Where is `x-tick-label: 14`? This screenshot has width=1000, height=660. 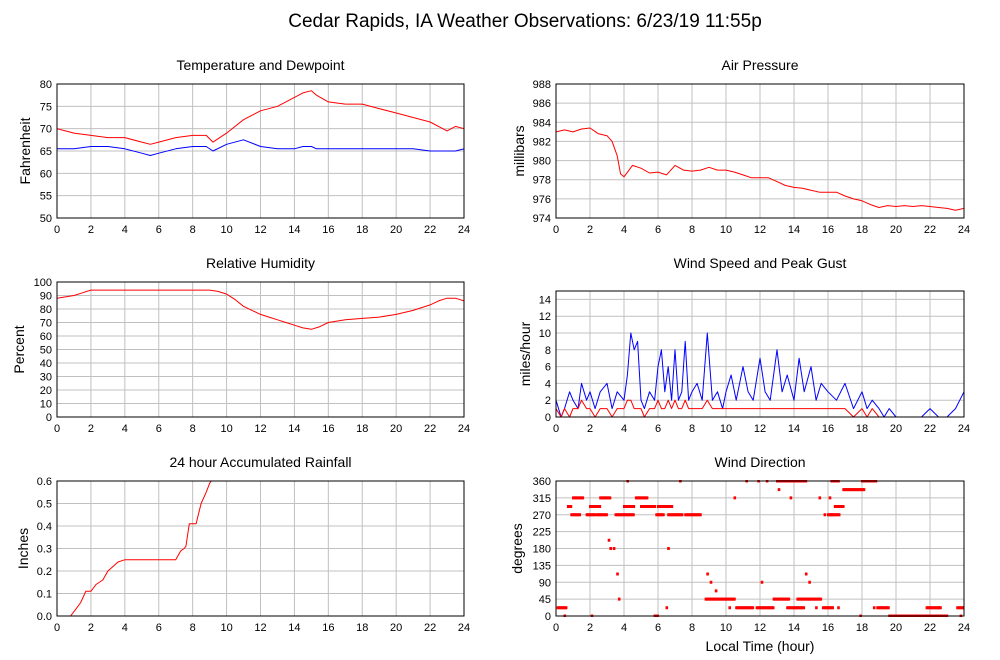
x-tick-label: 14 is located at coordinates (294, 628).